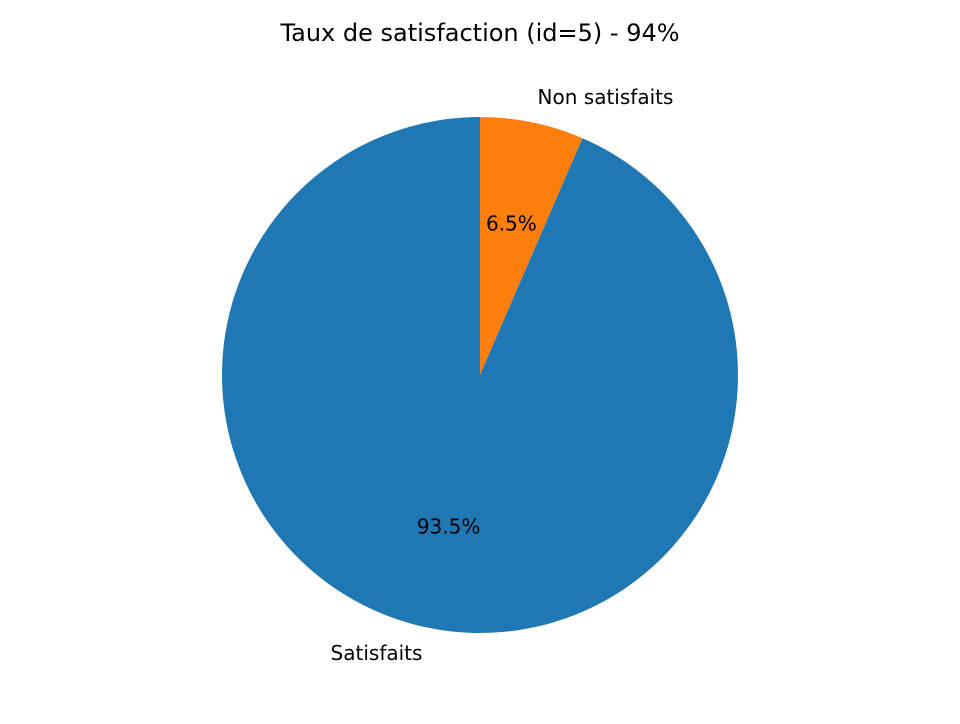 Image resolution: width=960 pixels, height=724 pixels. Describe the element at coordinates (511, 223) in the screenshot. I see `slice-percent-non-satisfaits: 6.5%` at that location.